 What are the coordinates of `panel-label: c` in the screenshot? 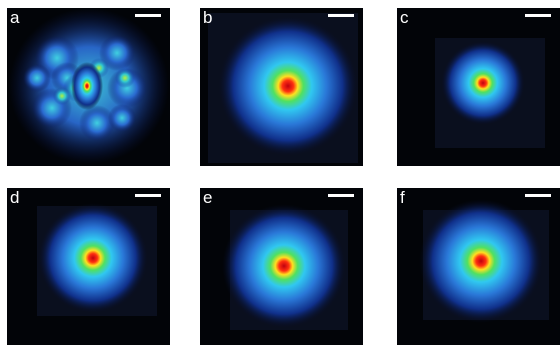 It's located at (404, 17).